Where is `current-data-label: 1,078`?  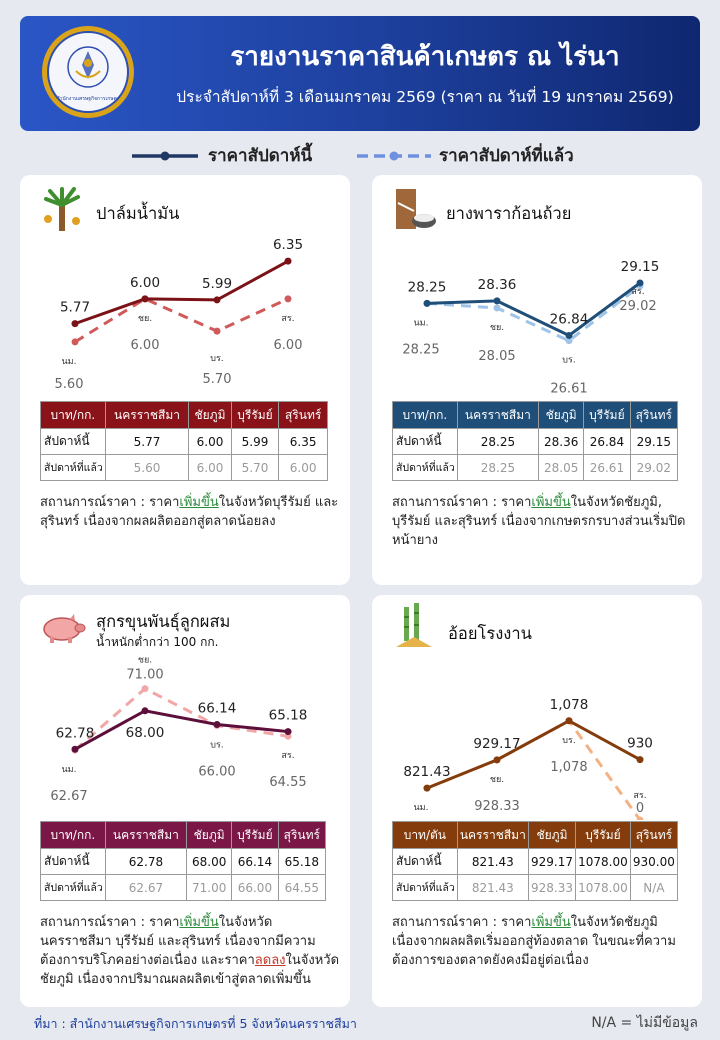 current-data-label: 1,078 is located at coordinates (569, 705).